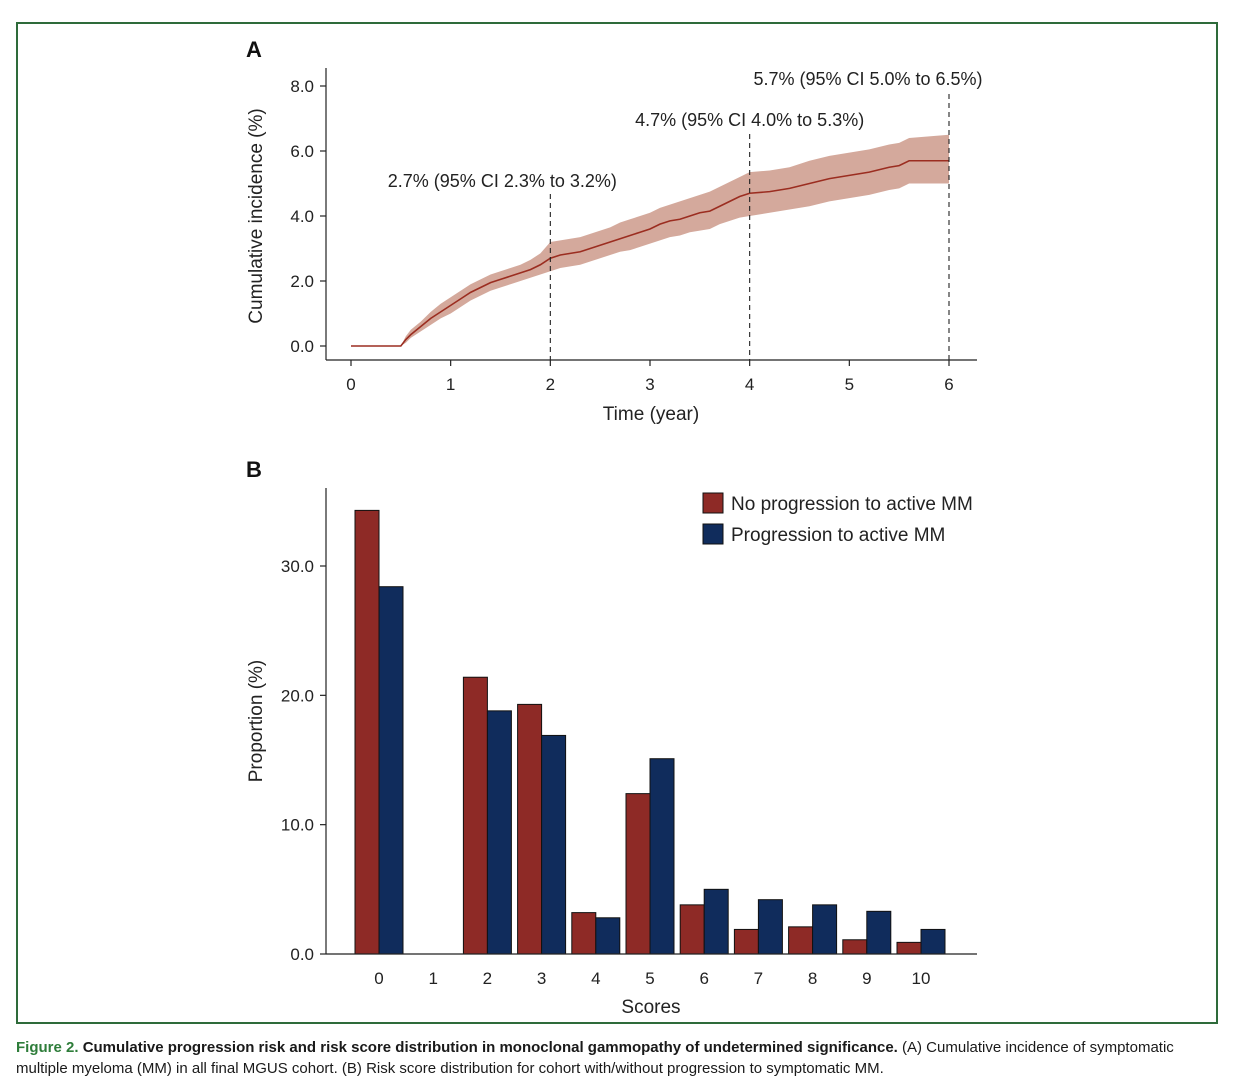  What do you see at coordinates (713, 503) in the screenshot?
I see `legend-swatch-no-progression` at bounding box center [713, 503].